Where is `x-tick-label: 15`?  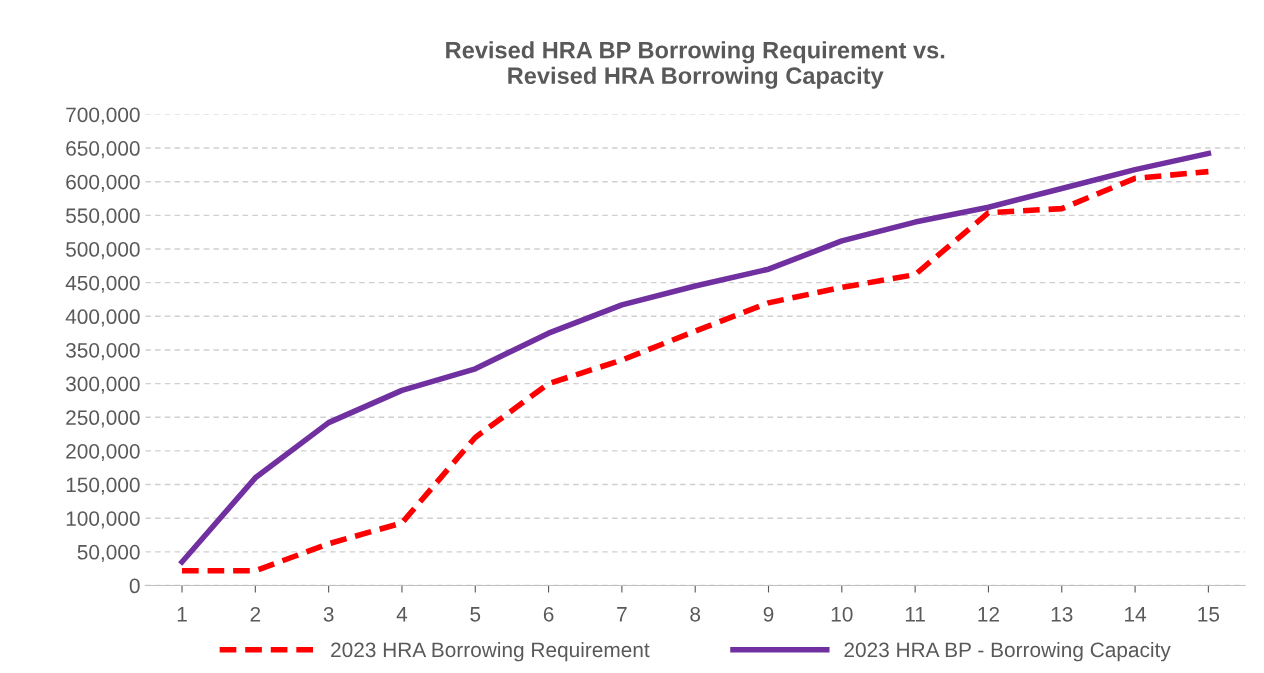
x-tick-label: 15 is located at coordinates (1209, 614).